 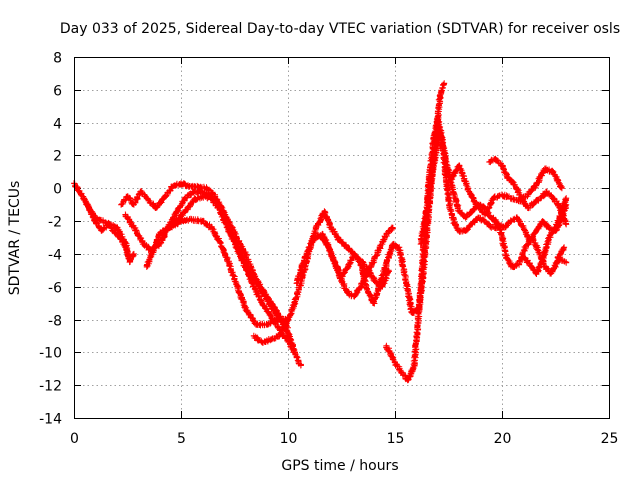 What do you see at coordinates (57, 92) in the screenshot?
I see `y-tick-label: 6` at bounding box center [57, 92].